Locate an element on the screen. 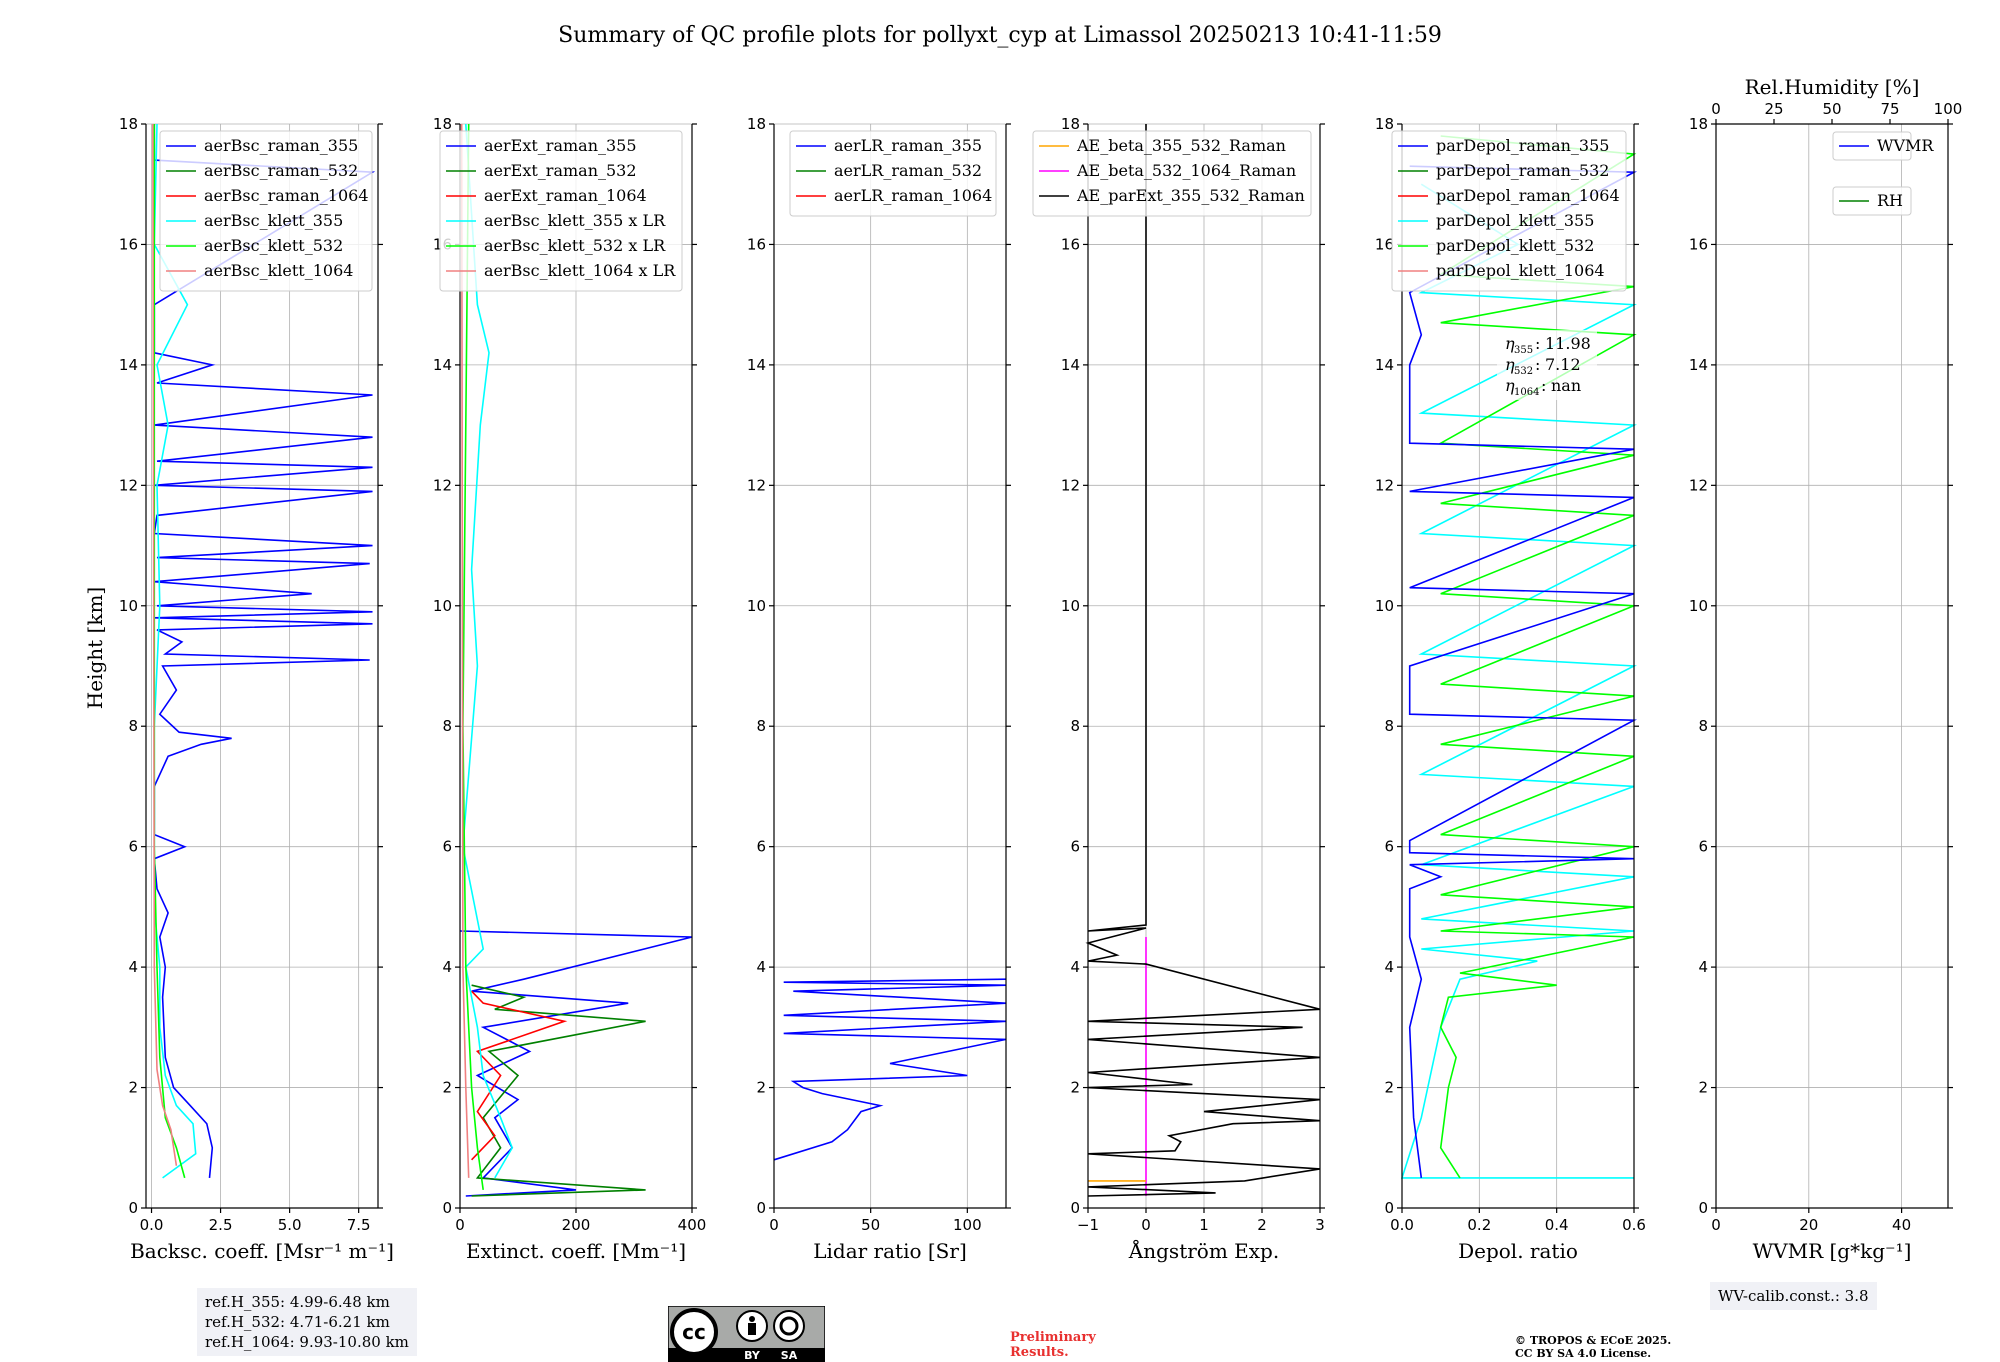 This screenshot has height=1362, width=2000. eta-532-sep: : is located at coordinates (1537, 364).